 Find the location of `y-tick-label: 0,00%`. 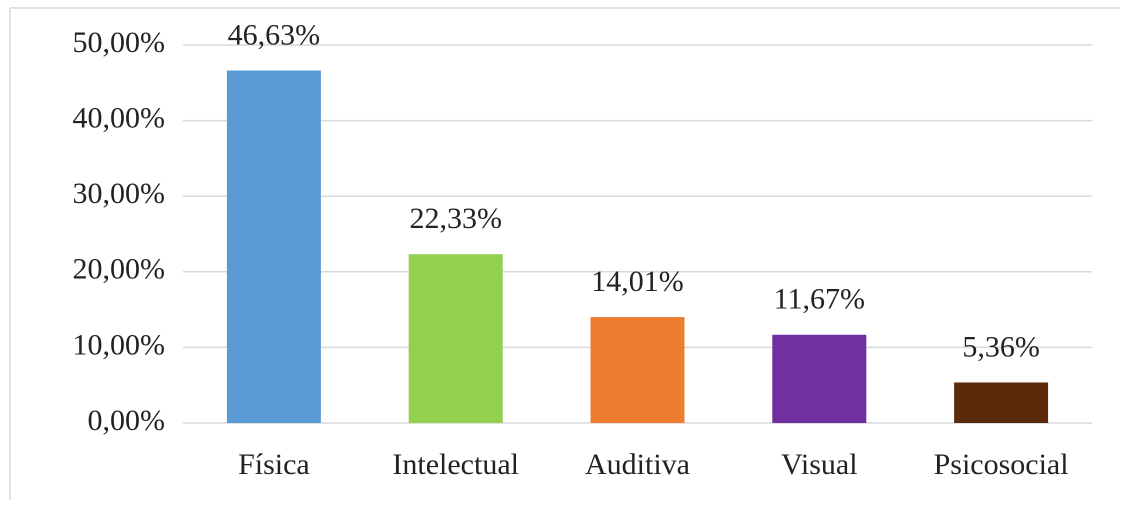

y-tick-label: 0,00% is located at coordinates (127, 420).